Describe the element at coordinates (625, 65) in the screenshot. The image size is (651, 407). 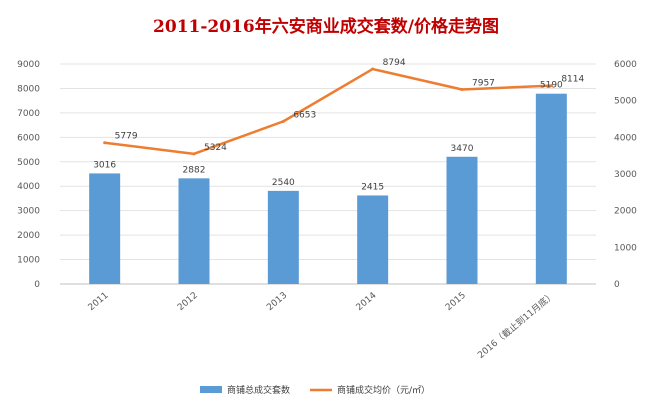
I see `right-tick-label: 6000` at that location.